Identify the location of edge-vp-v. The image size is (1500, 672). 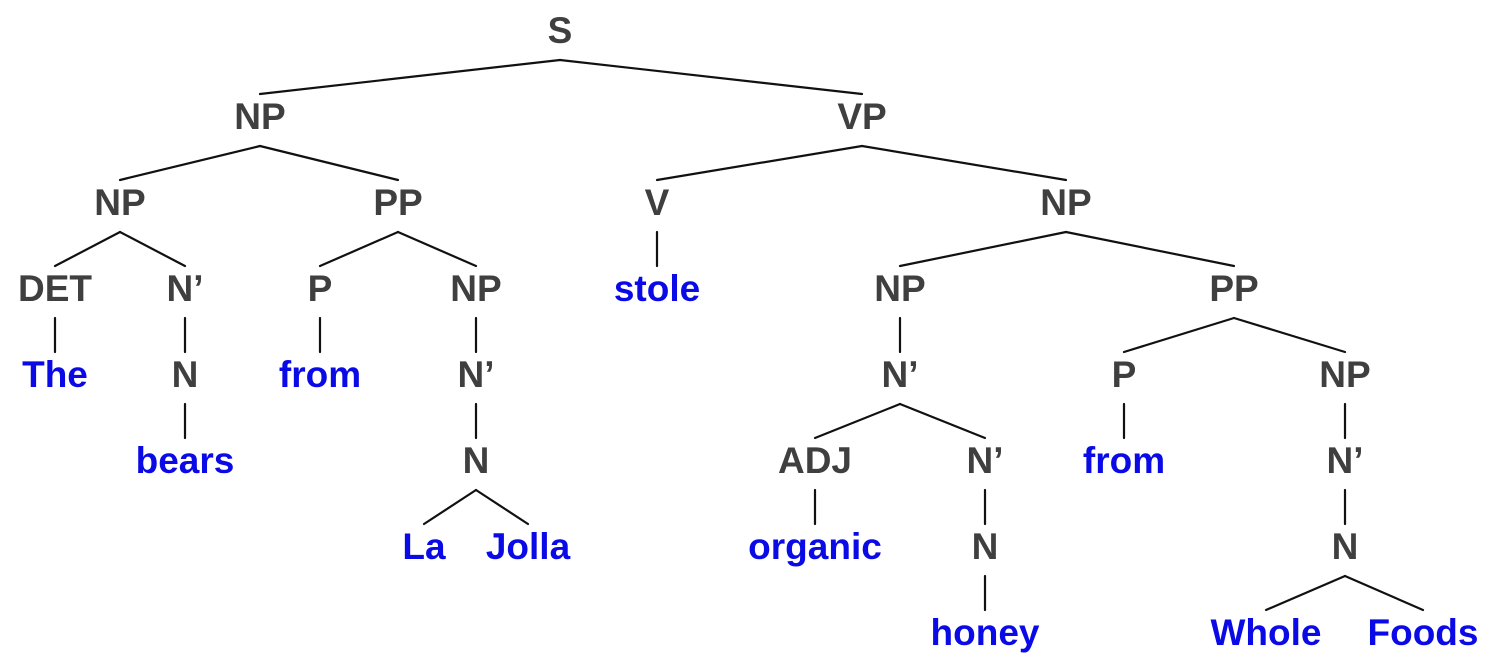
(759, 163).